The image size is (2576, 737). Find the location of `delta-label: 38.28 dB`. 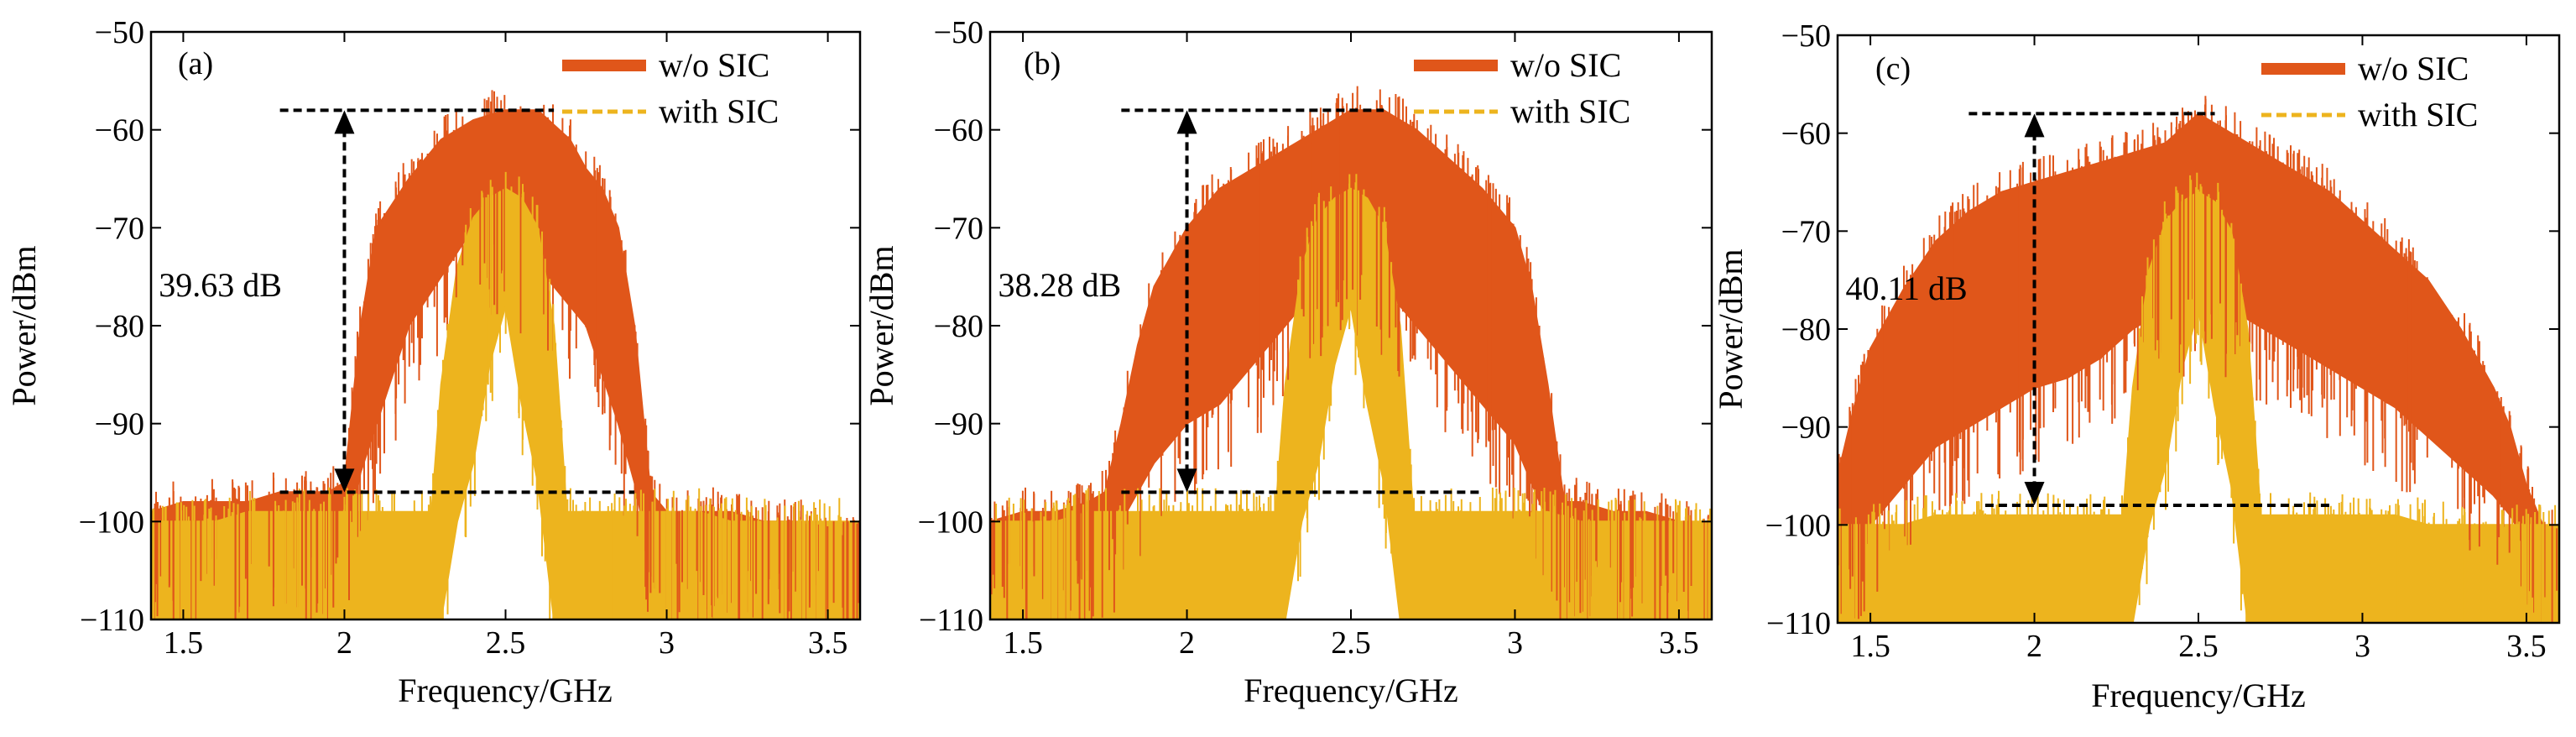

delta-label: 38.28 dB is located at coordinates (1060, 285).